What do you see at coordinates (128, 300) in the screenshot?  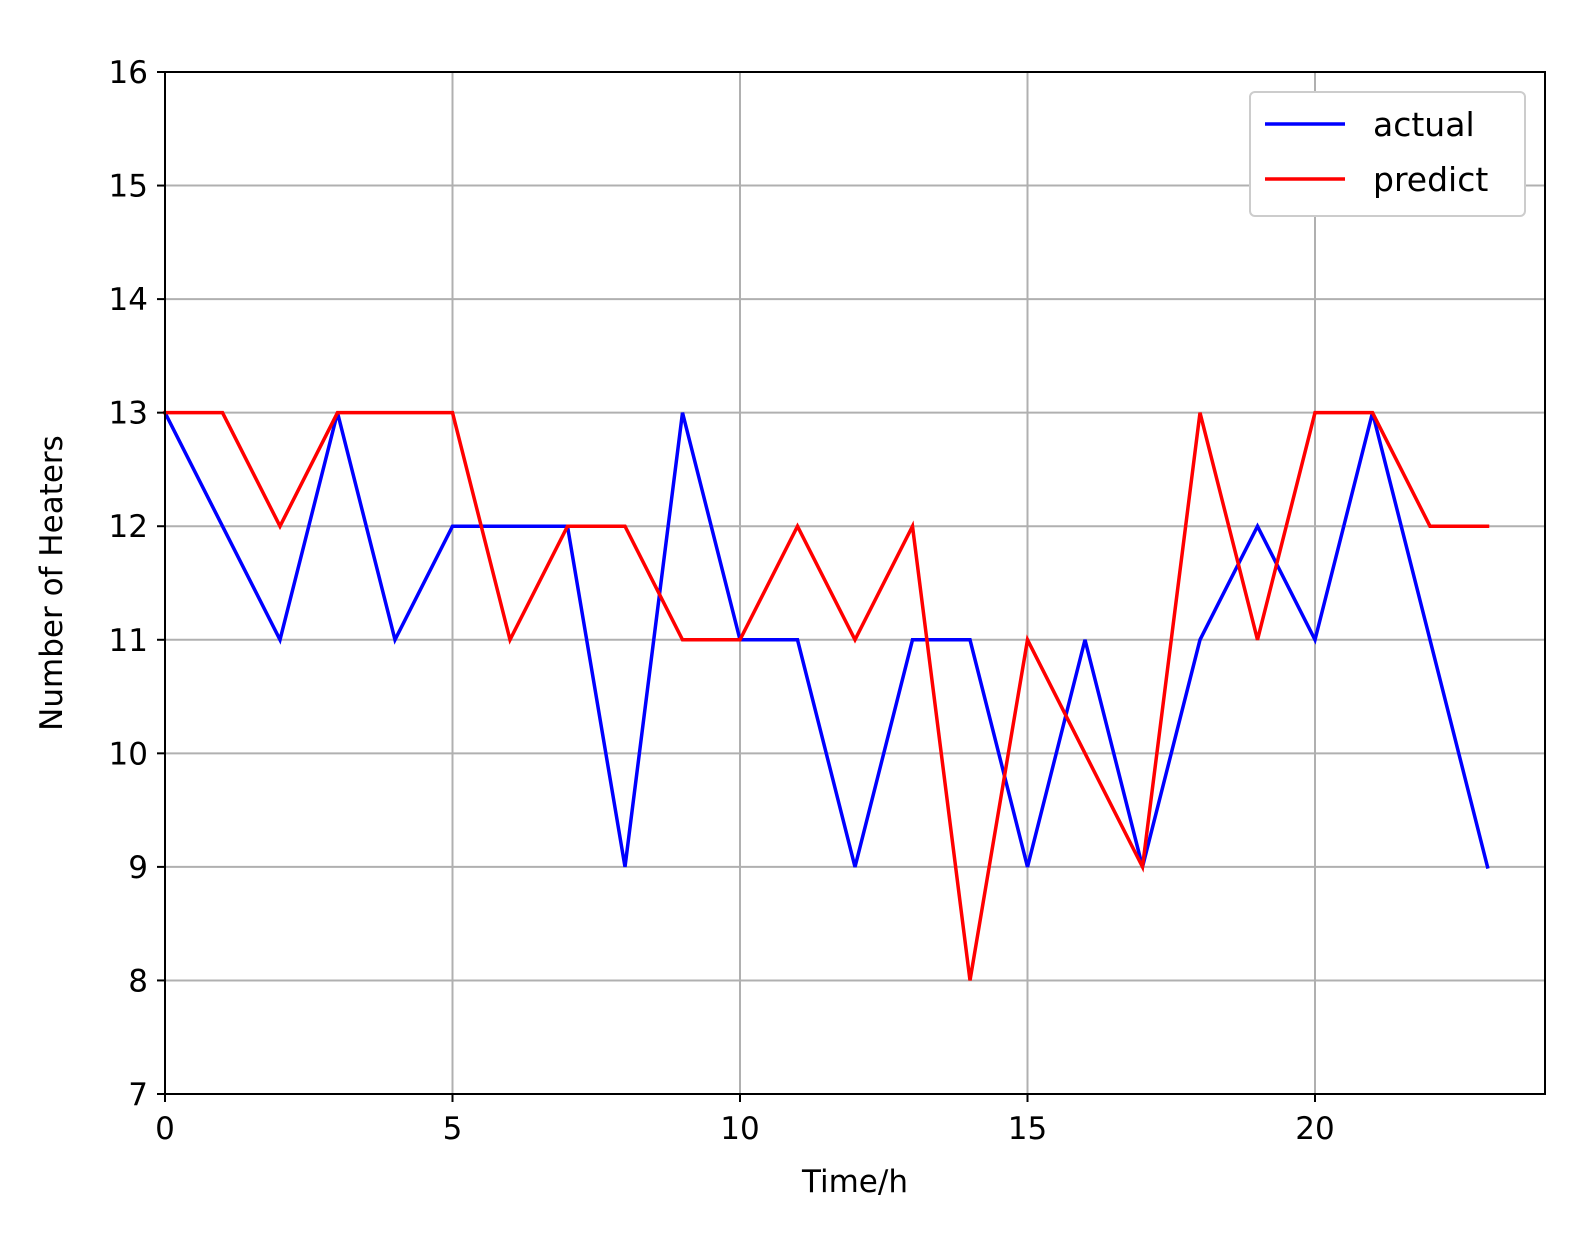 I see `y-tick-label: 14` at bounding box center [128, 300].